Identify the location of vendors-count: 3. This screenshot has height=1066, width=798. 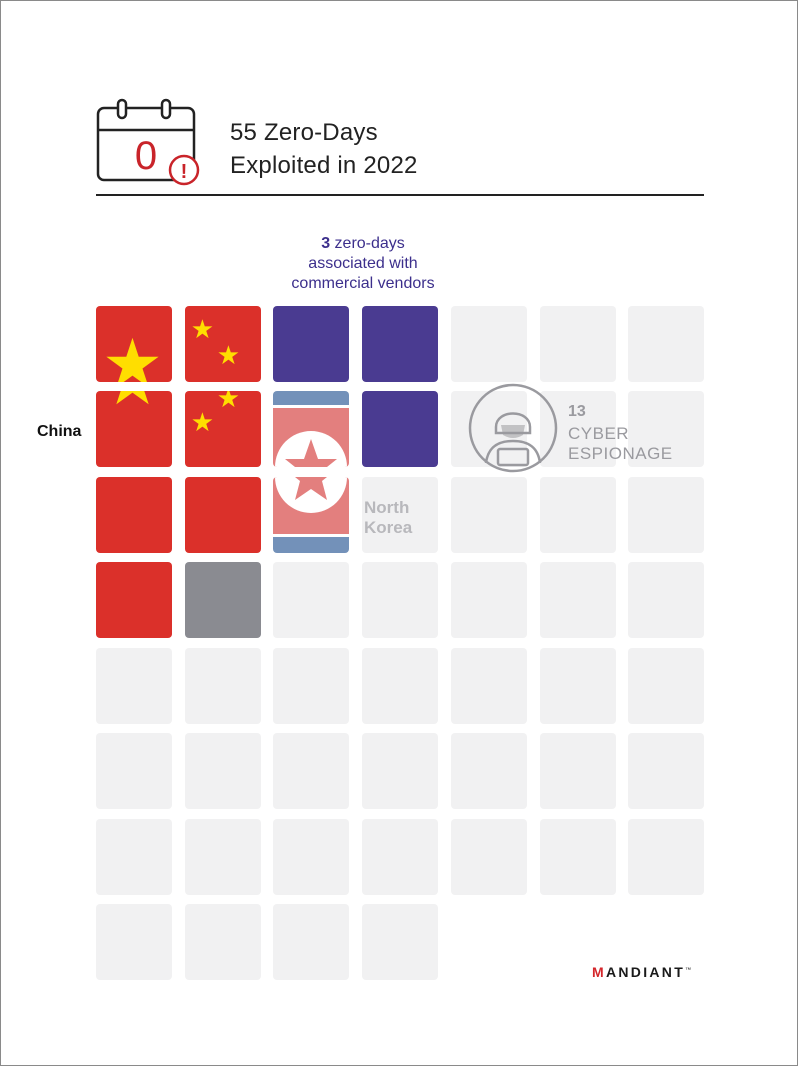
(326, 243).